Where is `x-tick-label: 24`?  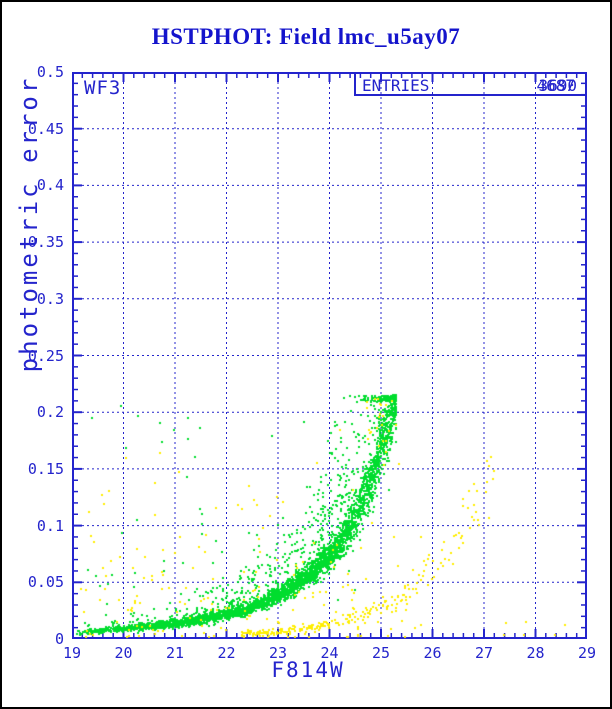
x-tick-label: 24 is located at coordinates (329, 653).